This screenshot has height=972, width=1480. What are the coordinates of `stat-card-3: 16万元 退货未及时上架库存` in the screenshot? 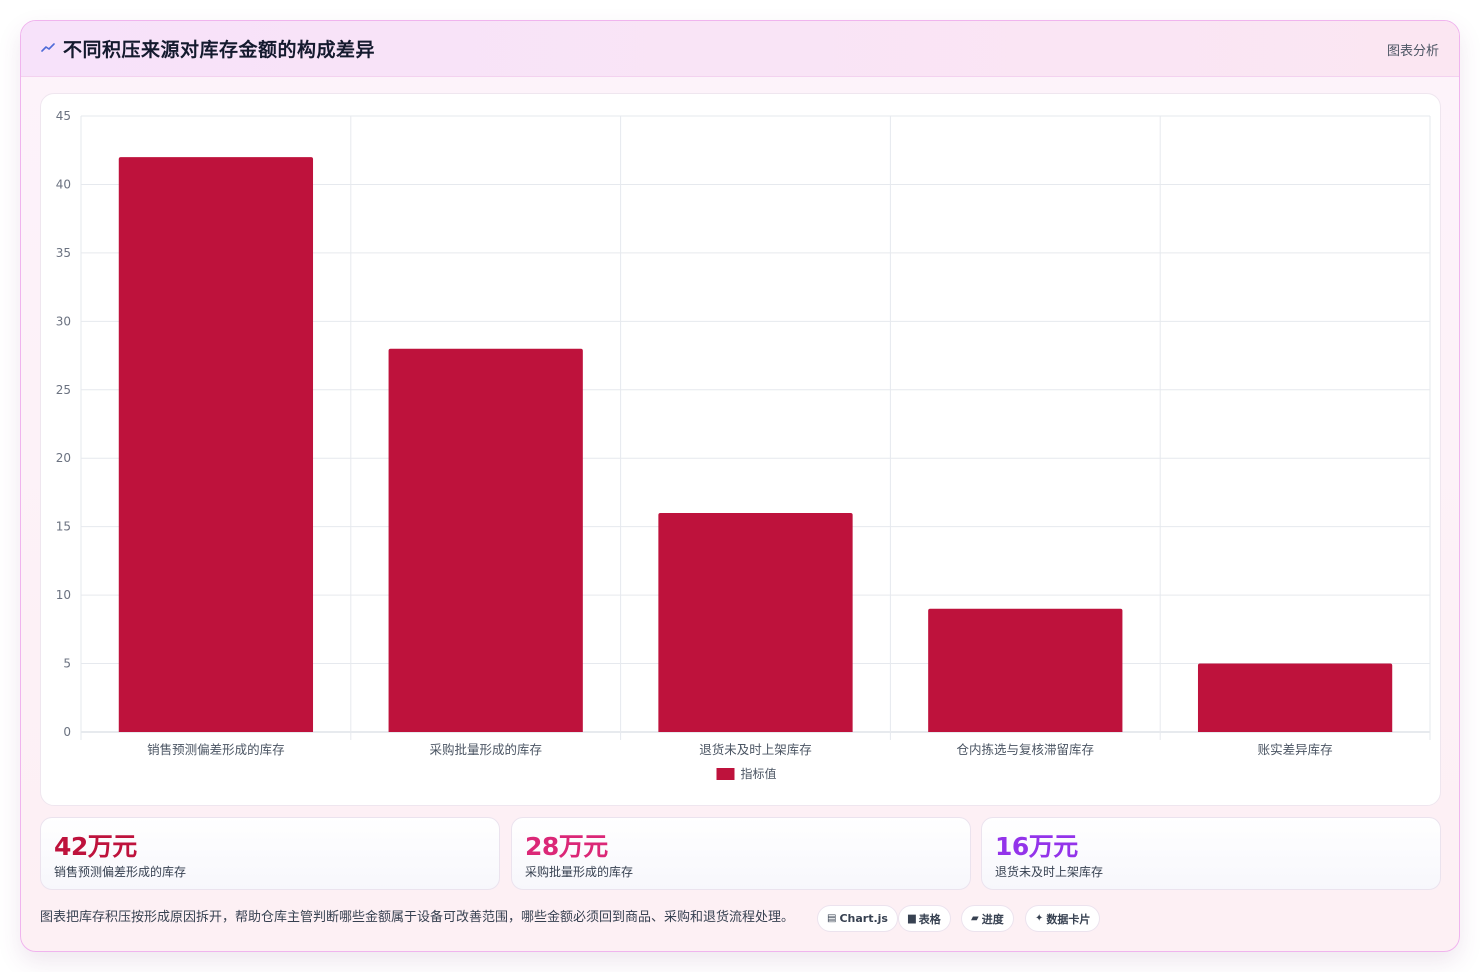 It's located at (1211, 853).